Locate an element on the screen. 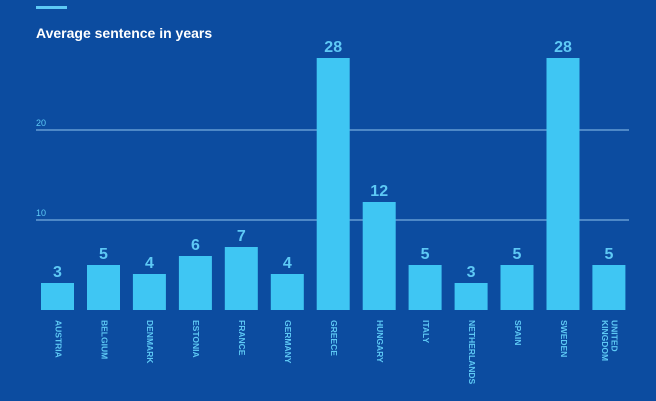  category-label: DENMARK is located at coordinates (150, 342).